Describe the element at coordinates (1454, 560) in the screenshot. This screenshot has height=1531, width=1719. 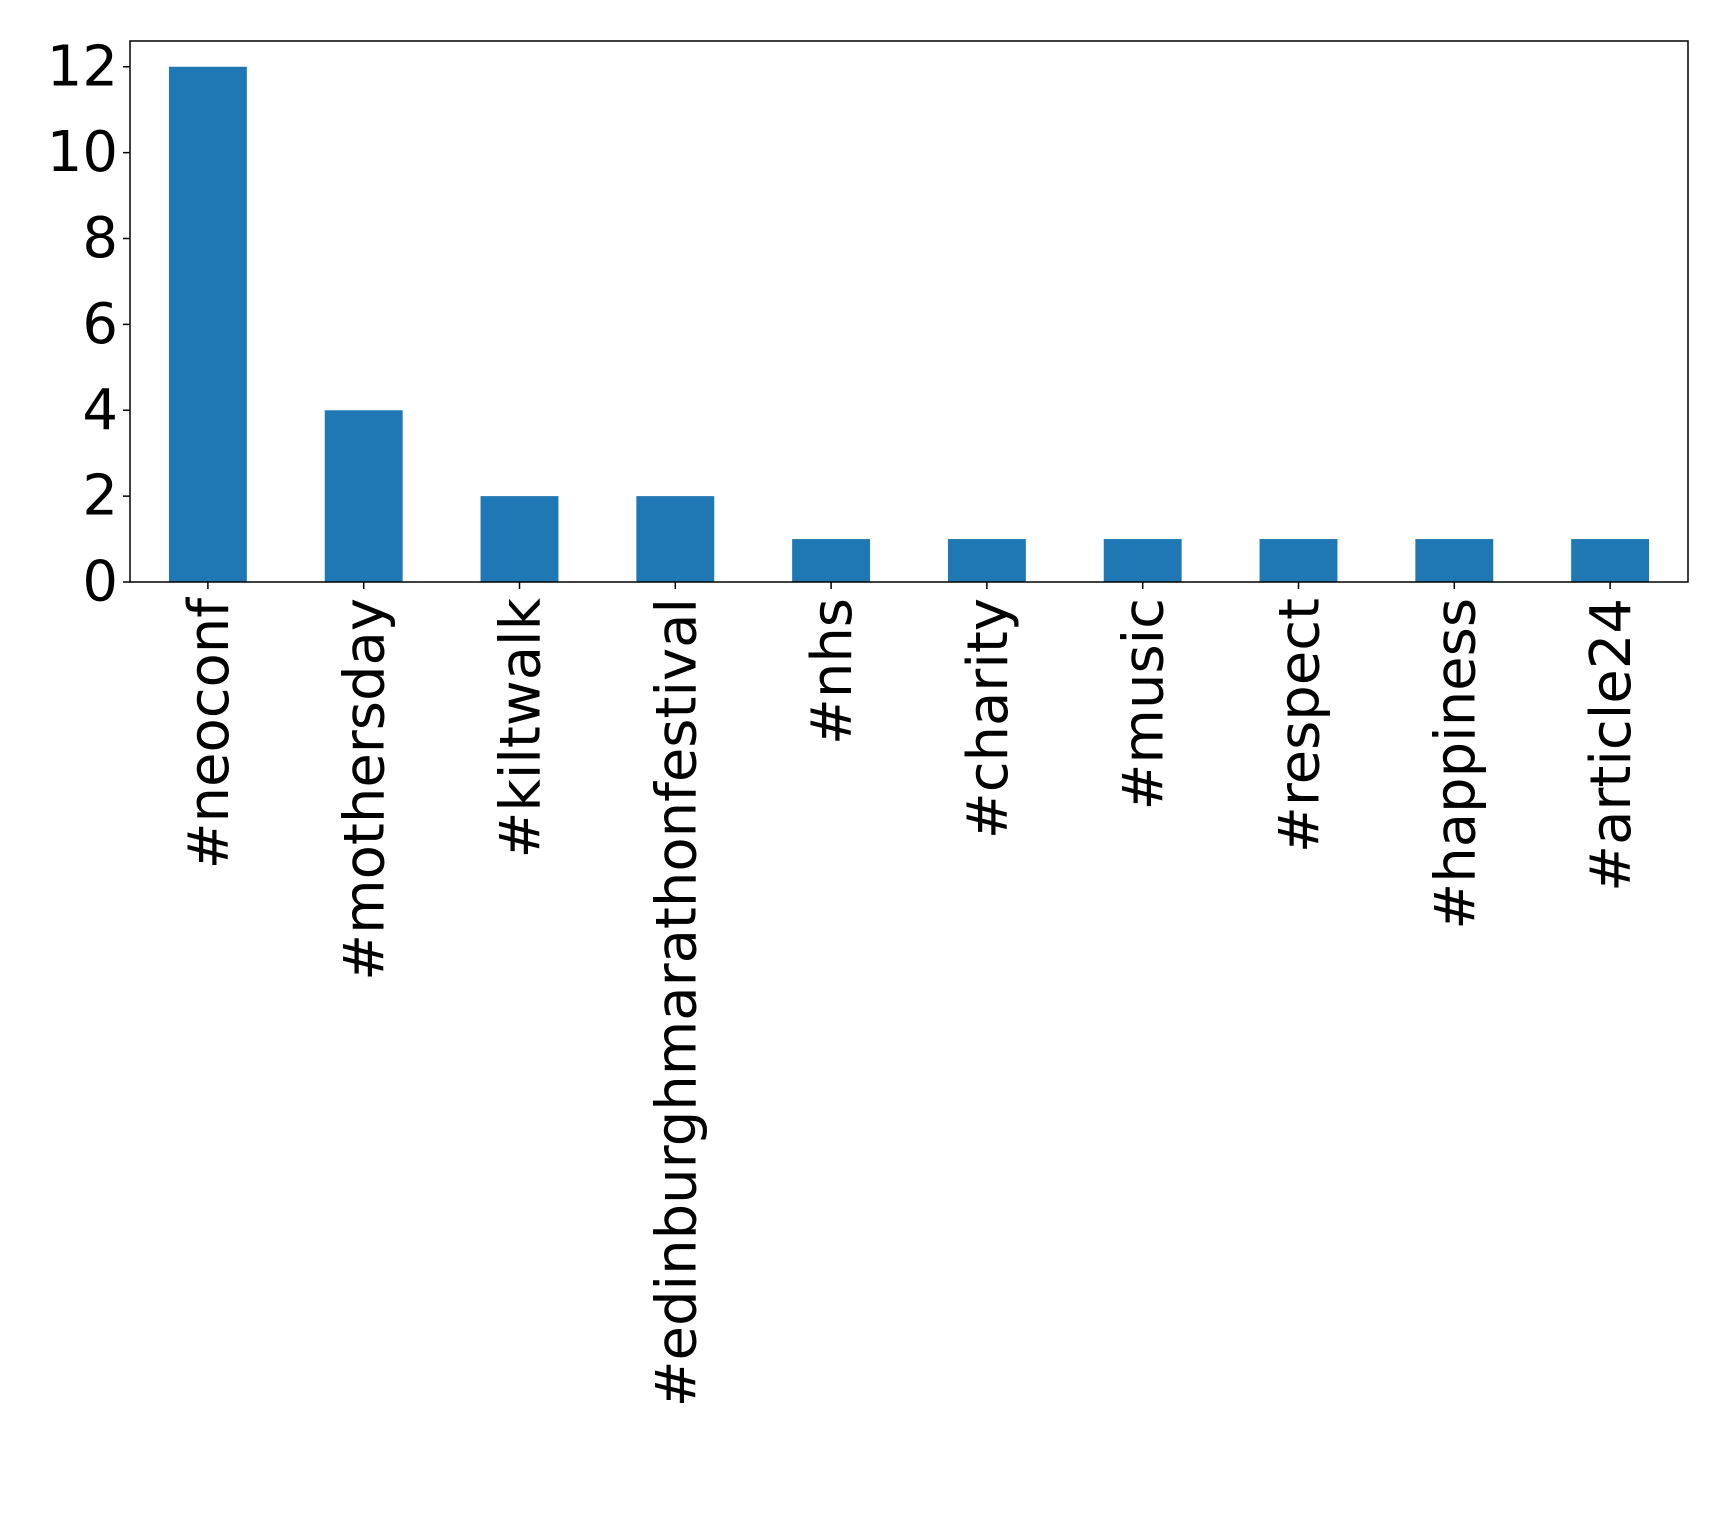
I see `bar-happiness` at that location.